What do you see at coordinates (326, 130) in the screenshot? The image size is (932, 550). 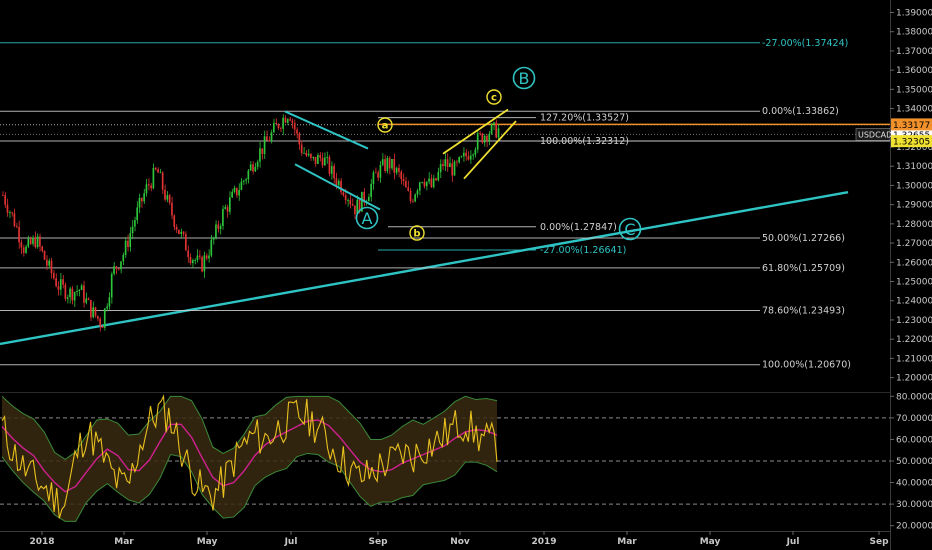 I see `falling-channel-upper` at bounding box center [326, 130].